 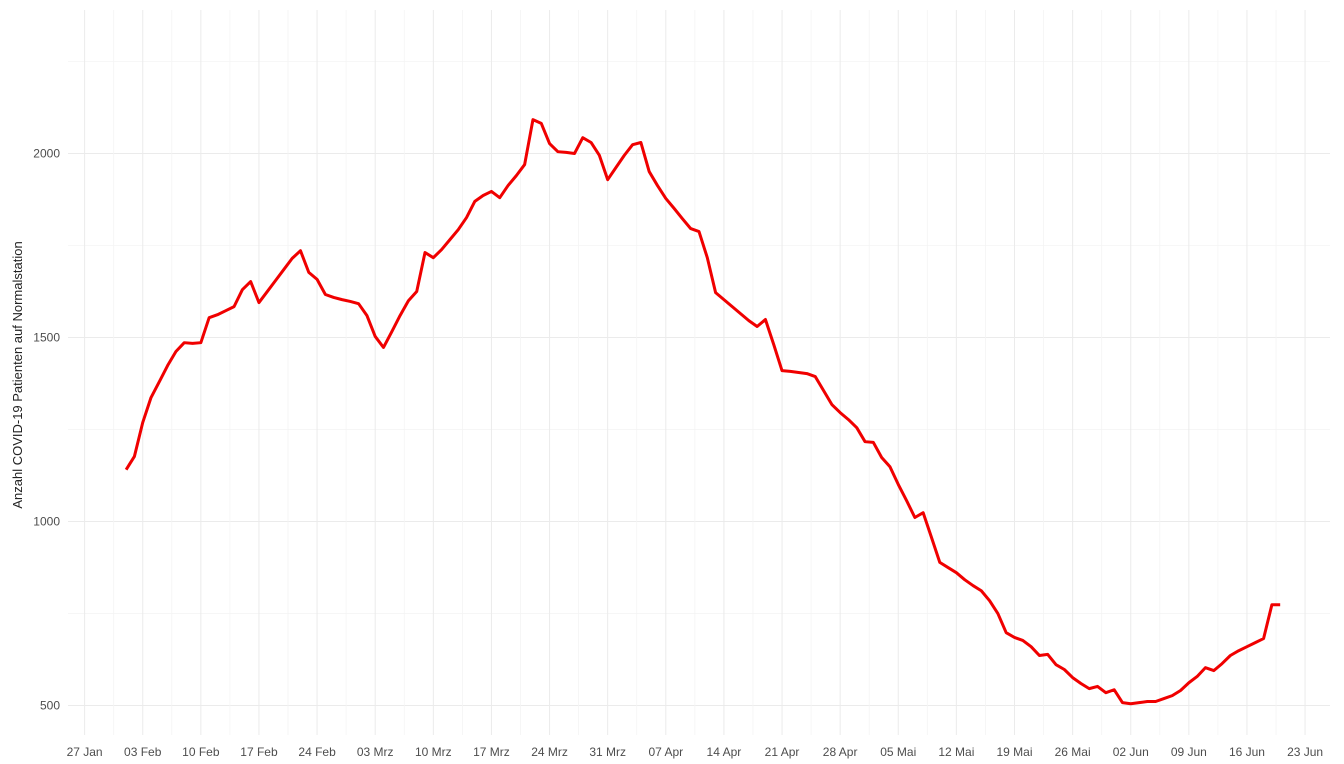 What do you see at coordinates (375, 752) in the screenshot?
I see `x-tick-label: 03 Mrz` at bounding box center [375, 752].